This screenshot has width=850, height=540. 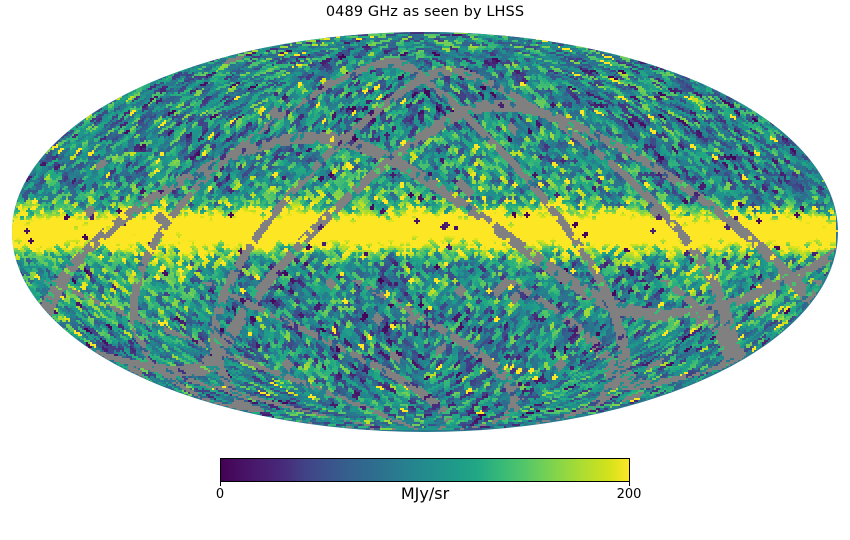 I want to click on colorbar: 0 200 MJy/sr, so click(x=428, y=480).